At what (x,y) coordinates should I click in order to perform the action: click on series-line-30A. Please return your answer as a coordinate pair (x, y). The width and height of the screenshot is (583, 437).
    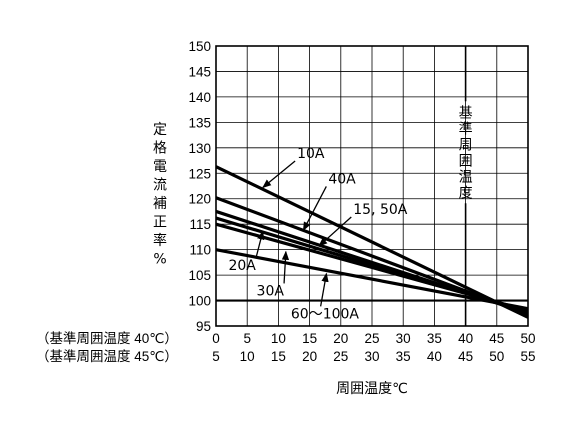
    Looking at the image, I should click on (372, 267).